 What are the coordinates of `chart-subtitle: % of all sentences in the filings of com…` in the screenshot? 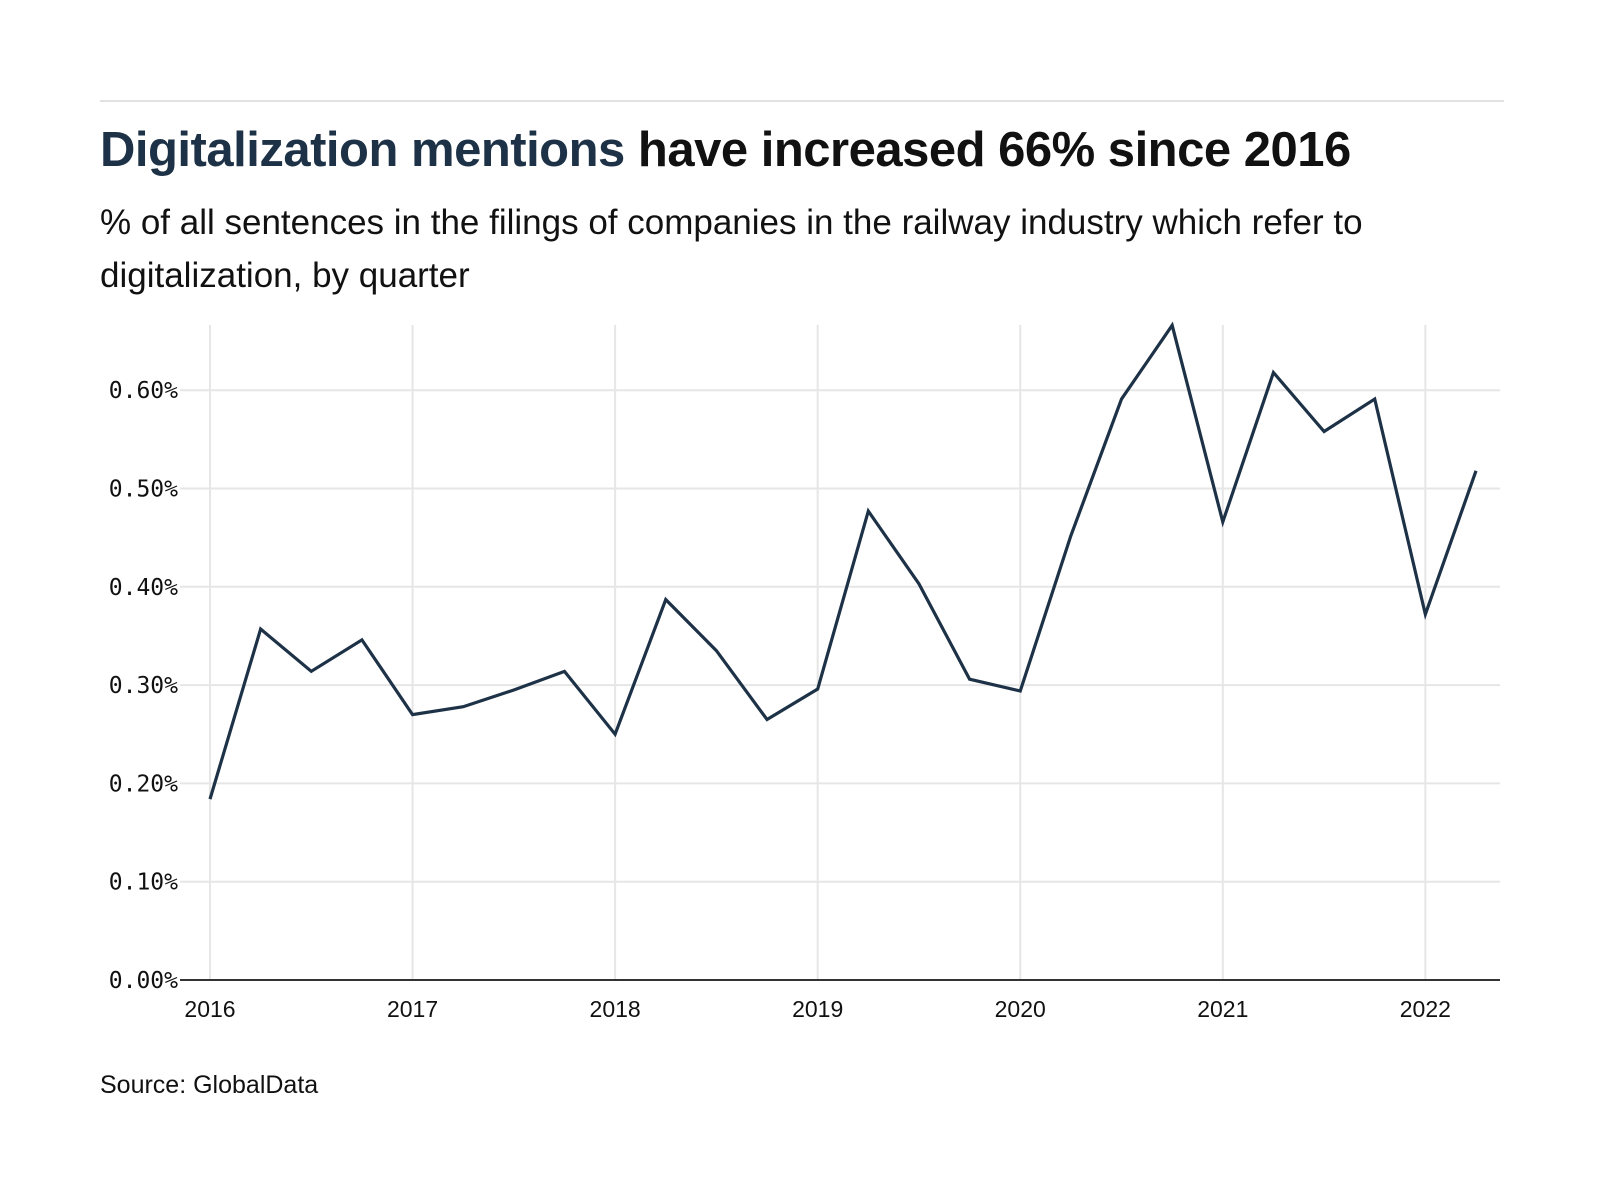 It's located at (731, 249).